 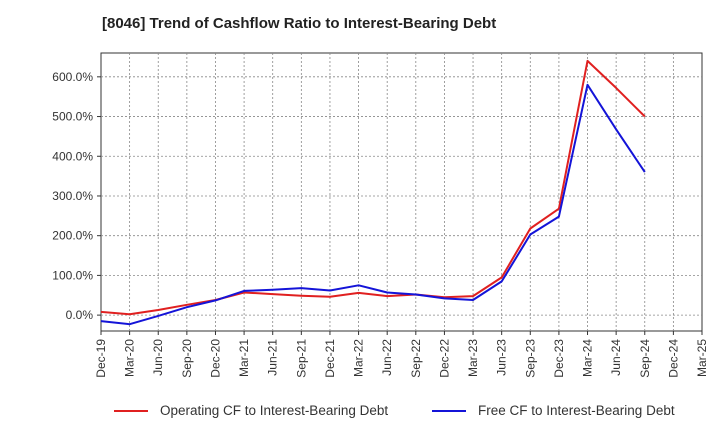 What do you see at coordinates (274, 410) in the screenshot?
I see `legend-label-operating-cf: Operating CF to Interest-Bearing Debt` at bounding box center [274, 410].